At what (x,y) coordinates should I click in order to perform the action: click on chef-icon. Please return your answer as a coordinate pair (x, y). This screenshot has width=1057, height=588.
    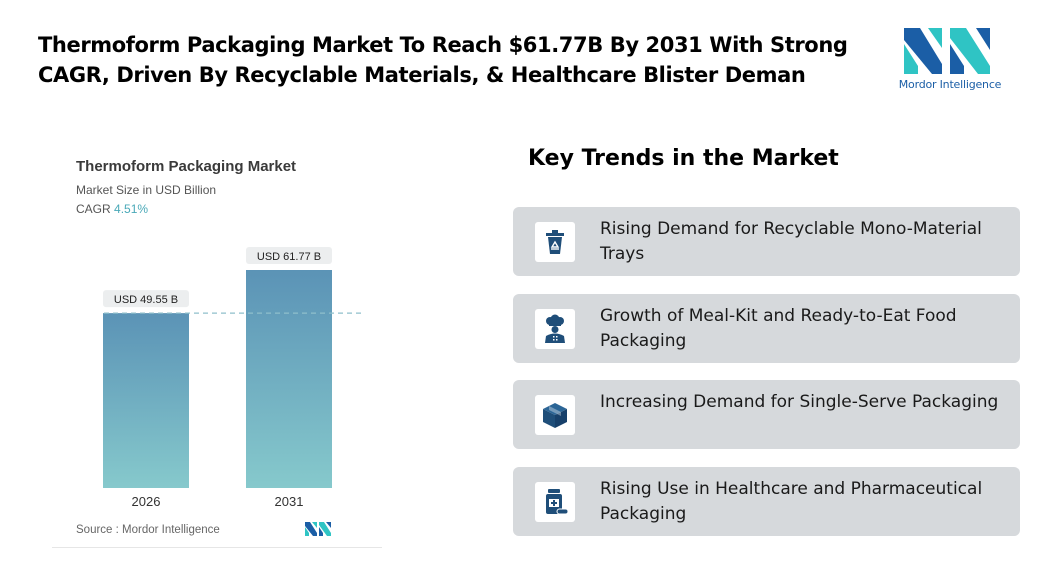
    Looking at the image, I should click on (555, 328).